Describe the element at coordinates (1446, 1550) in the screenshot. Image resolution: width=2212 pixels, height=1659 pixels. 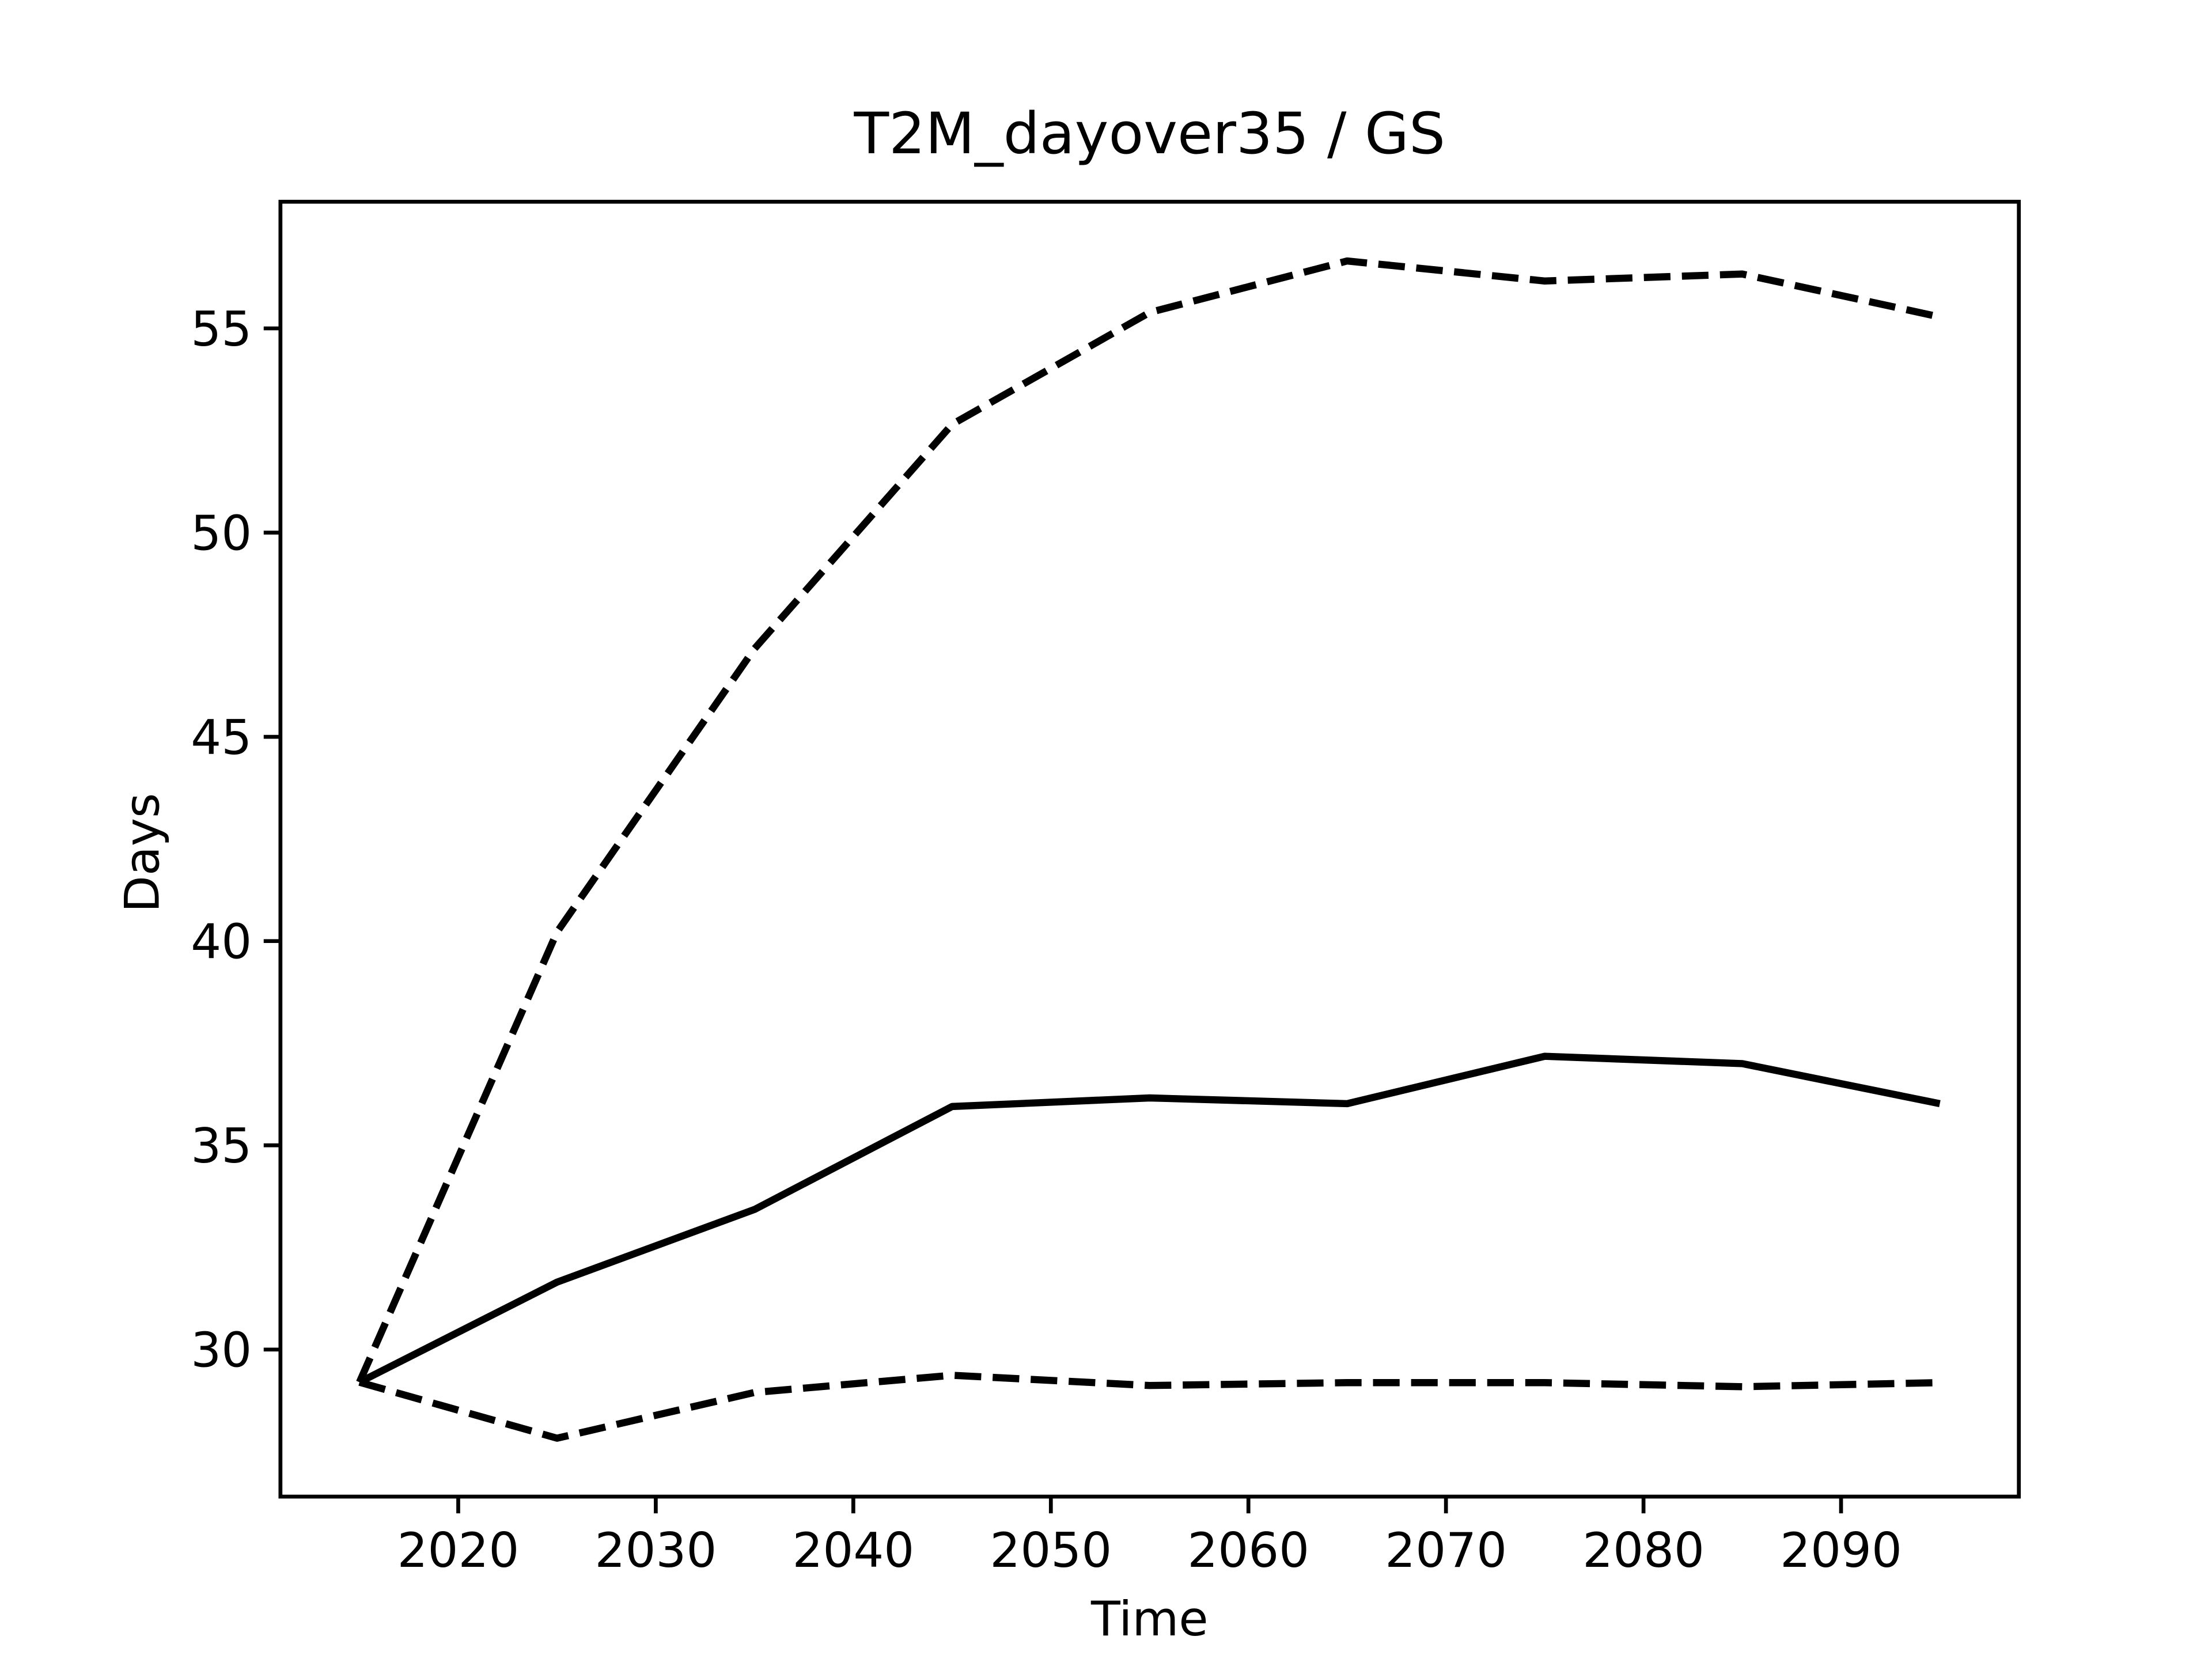
I see `x-tick-label: 2070` at that location.